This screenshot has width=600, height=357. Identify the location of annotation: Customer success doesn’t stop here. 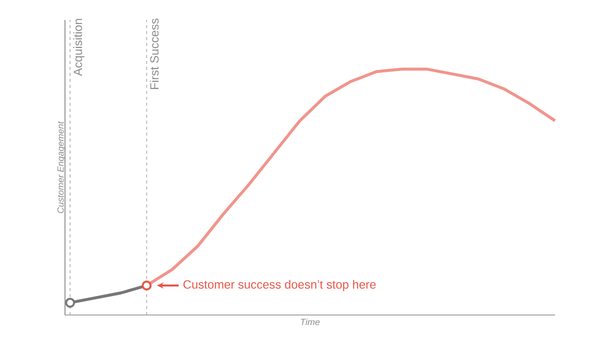
(279, 286).